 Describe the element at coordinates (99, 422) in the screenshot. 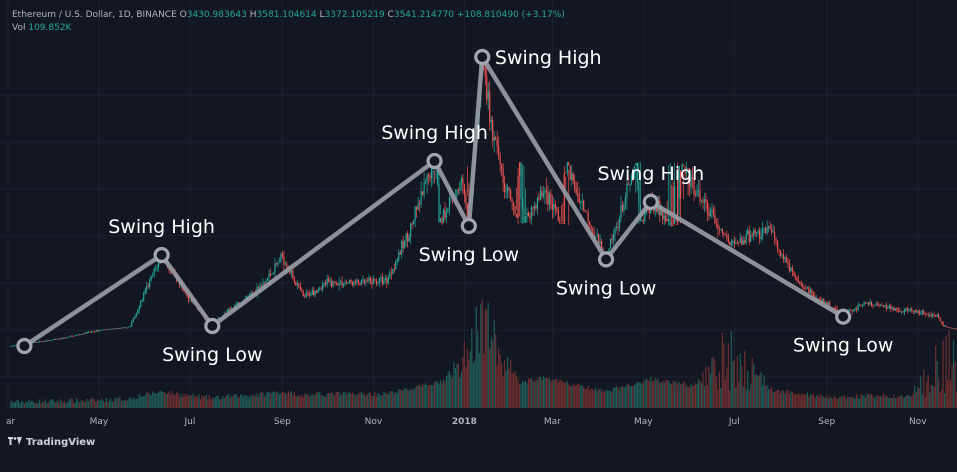

I see `x-tick-label: May` at that location.